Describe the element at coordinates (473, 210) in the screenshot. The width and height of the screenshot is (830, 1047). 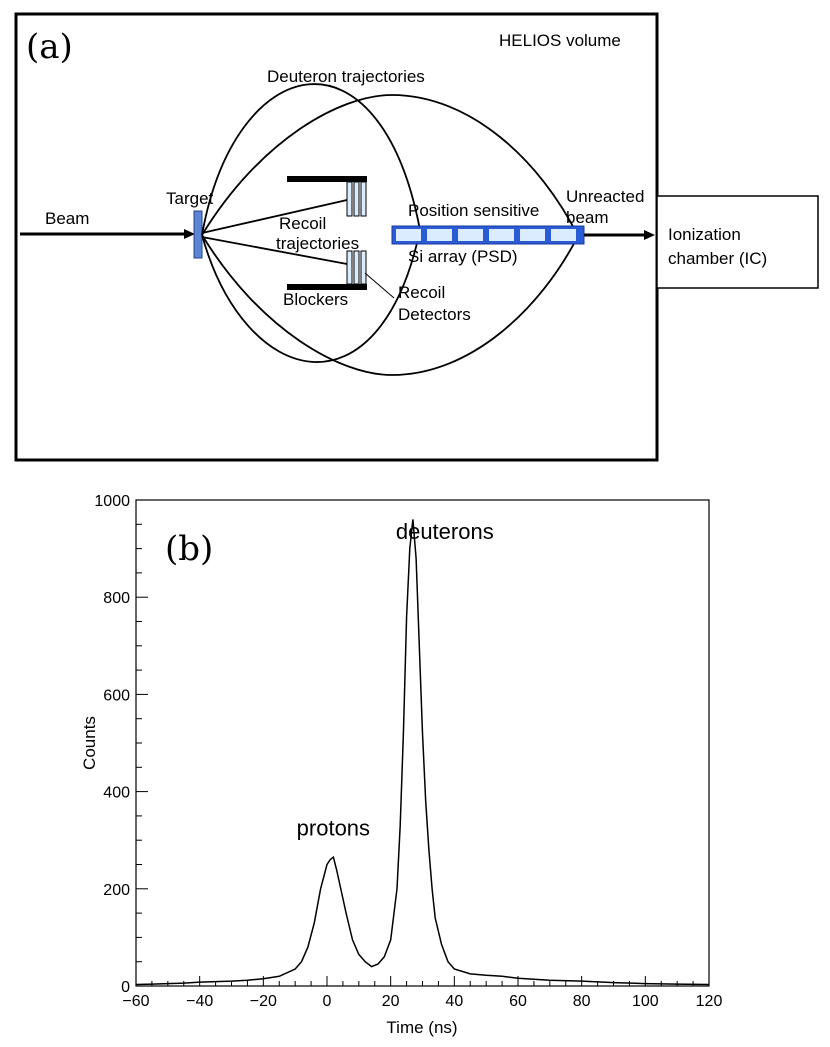
I see `psd-label-1: Position sensitive` at that location.